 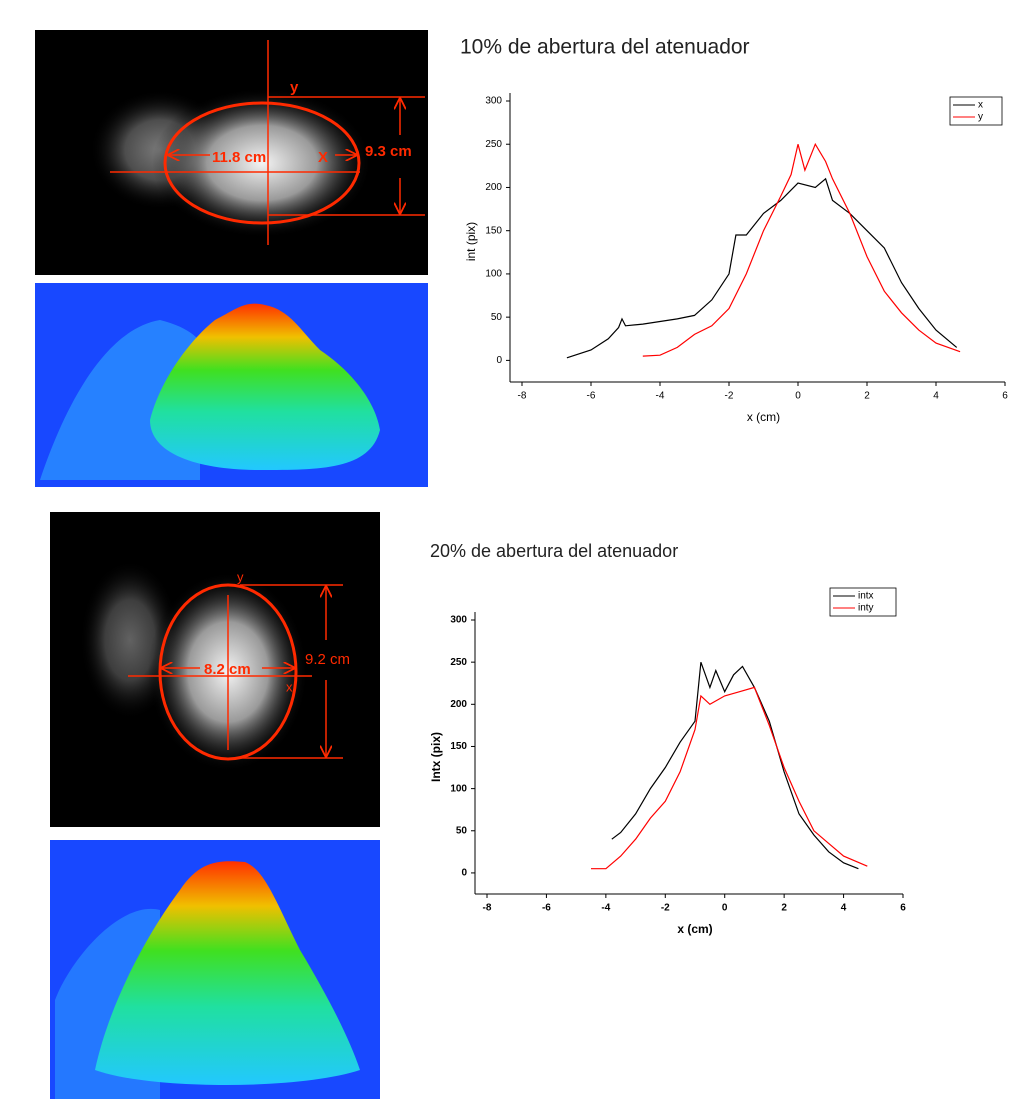 What do you see at coordinates (471, 241) in the screenshot?
I see `y-axis-label: int (pix)` at bounding box center [471, 241].